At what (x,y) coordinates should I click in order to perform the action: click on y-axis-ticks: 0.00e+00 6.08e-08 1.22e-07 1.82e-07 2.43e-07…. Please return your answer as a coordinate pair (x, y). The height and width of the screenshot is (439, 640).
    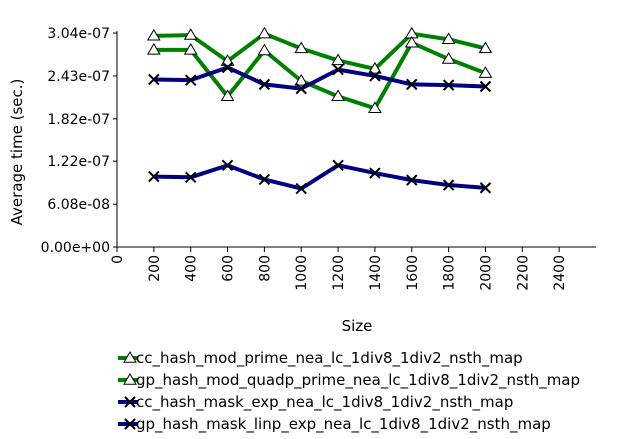
    Looking at the image, I should click on (79, 141).